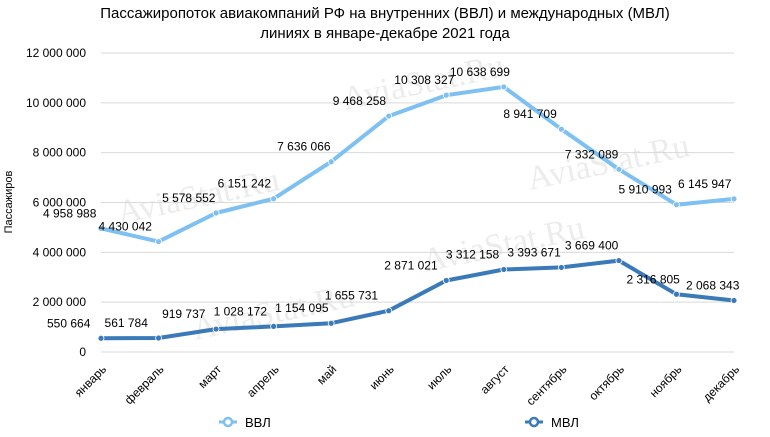 This screenshot has height=437, width=770. I want to click on data-label: 10 638 699, so click(480, 72).